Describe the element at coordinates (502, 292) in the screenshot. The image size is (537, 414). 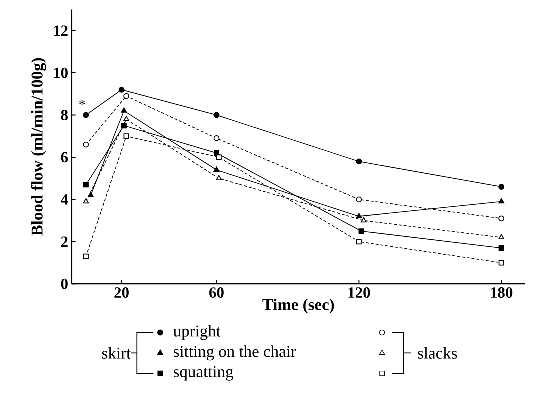
I see `x-tick-label: 180` at that location.